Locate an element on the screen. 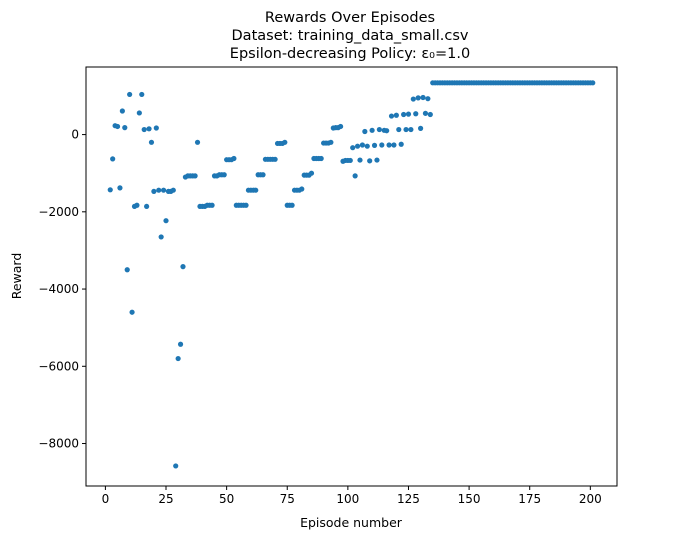 This screenshot has height=547, width=686. y-tick-label: −4000 is located at coordinates (58, 289).